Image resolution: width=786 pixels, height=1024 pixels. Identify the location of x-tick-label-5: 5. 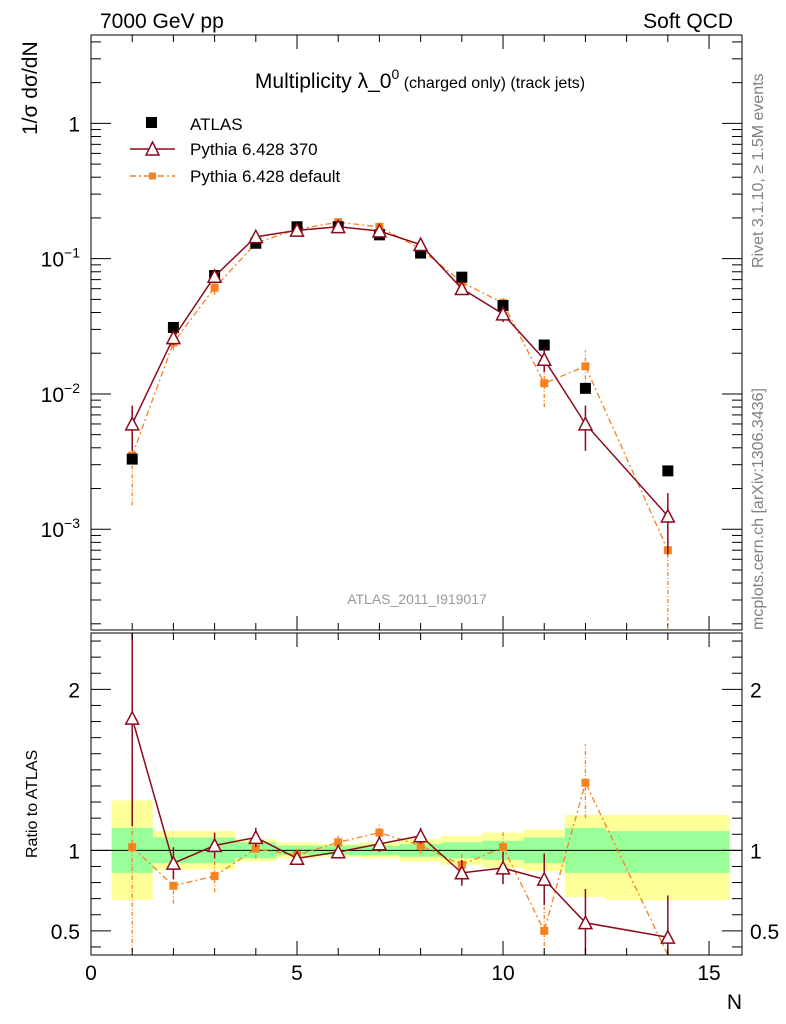
(297, 973).